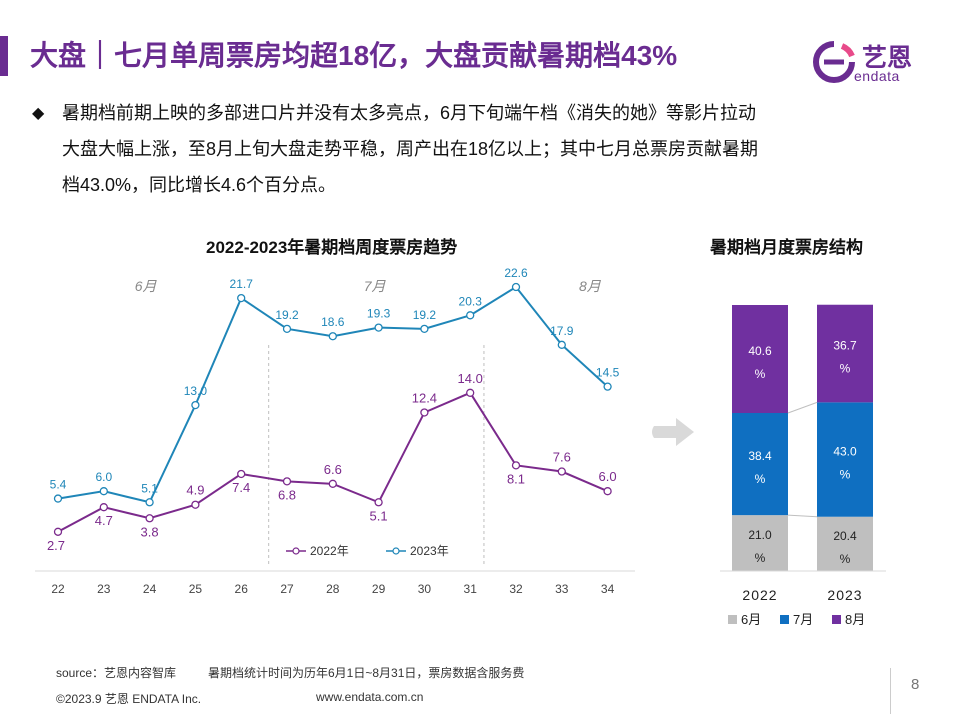 This screenshot has width=960, height=720. What do you see at coordinates (196, 391) in the screenshot?
I see `data-label-2023: 13.0` at bounding box center [196, 391].